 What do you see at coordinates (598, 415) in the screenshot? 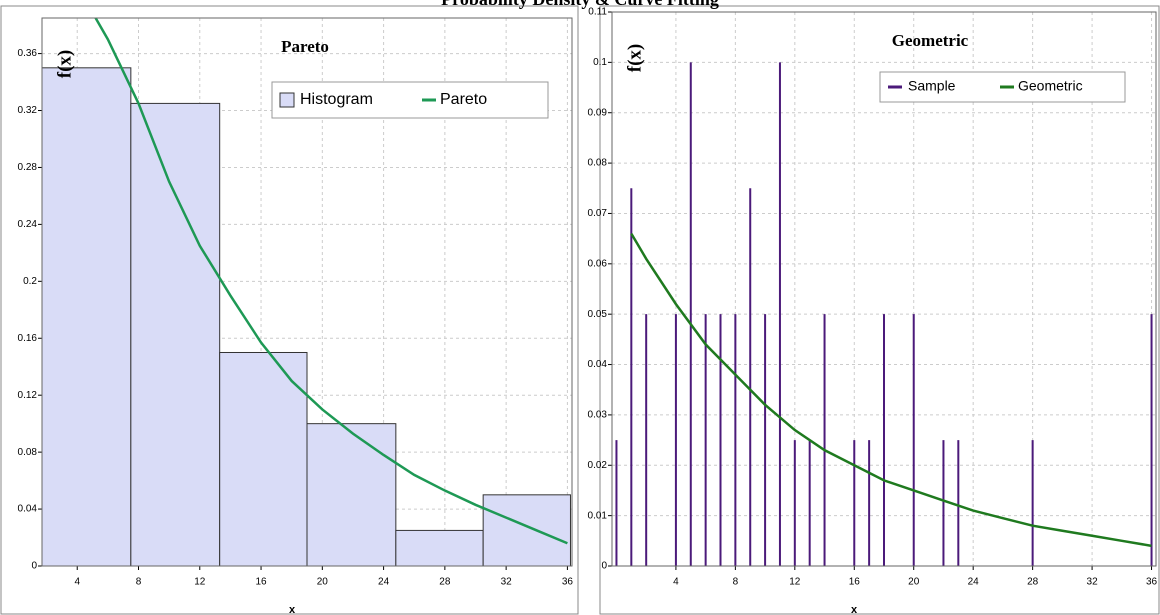
I see `y-tick-label: 0.03` at bounding box center [598, 415].